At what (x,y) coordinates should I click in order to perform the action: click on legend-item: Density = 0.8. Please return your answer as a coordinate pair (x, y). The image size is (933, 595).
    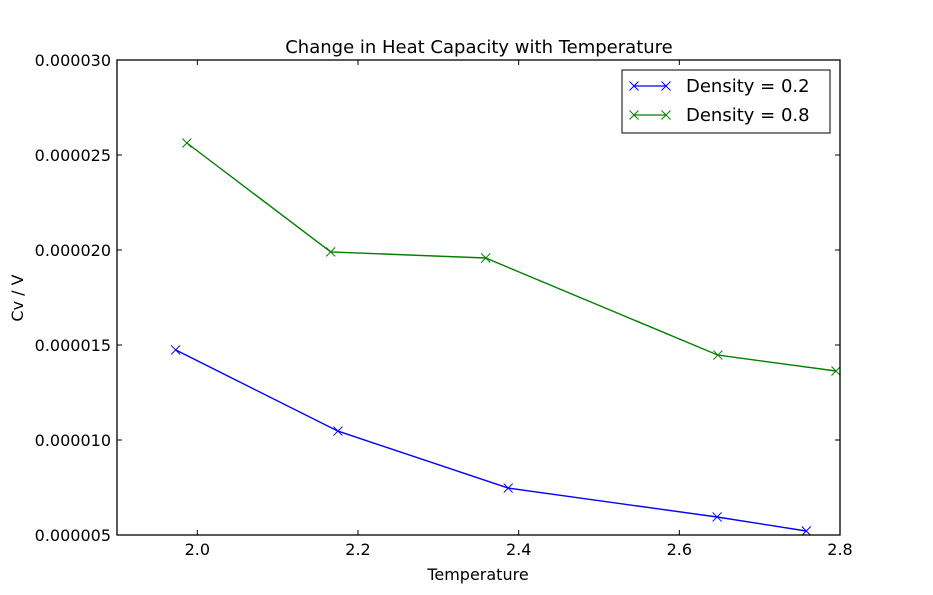
    Looking at the image, I should click on (719, 115).